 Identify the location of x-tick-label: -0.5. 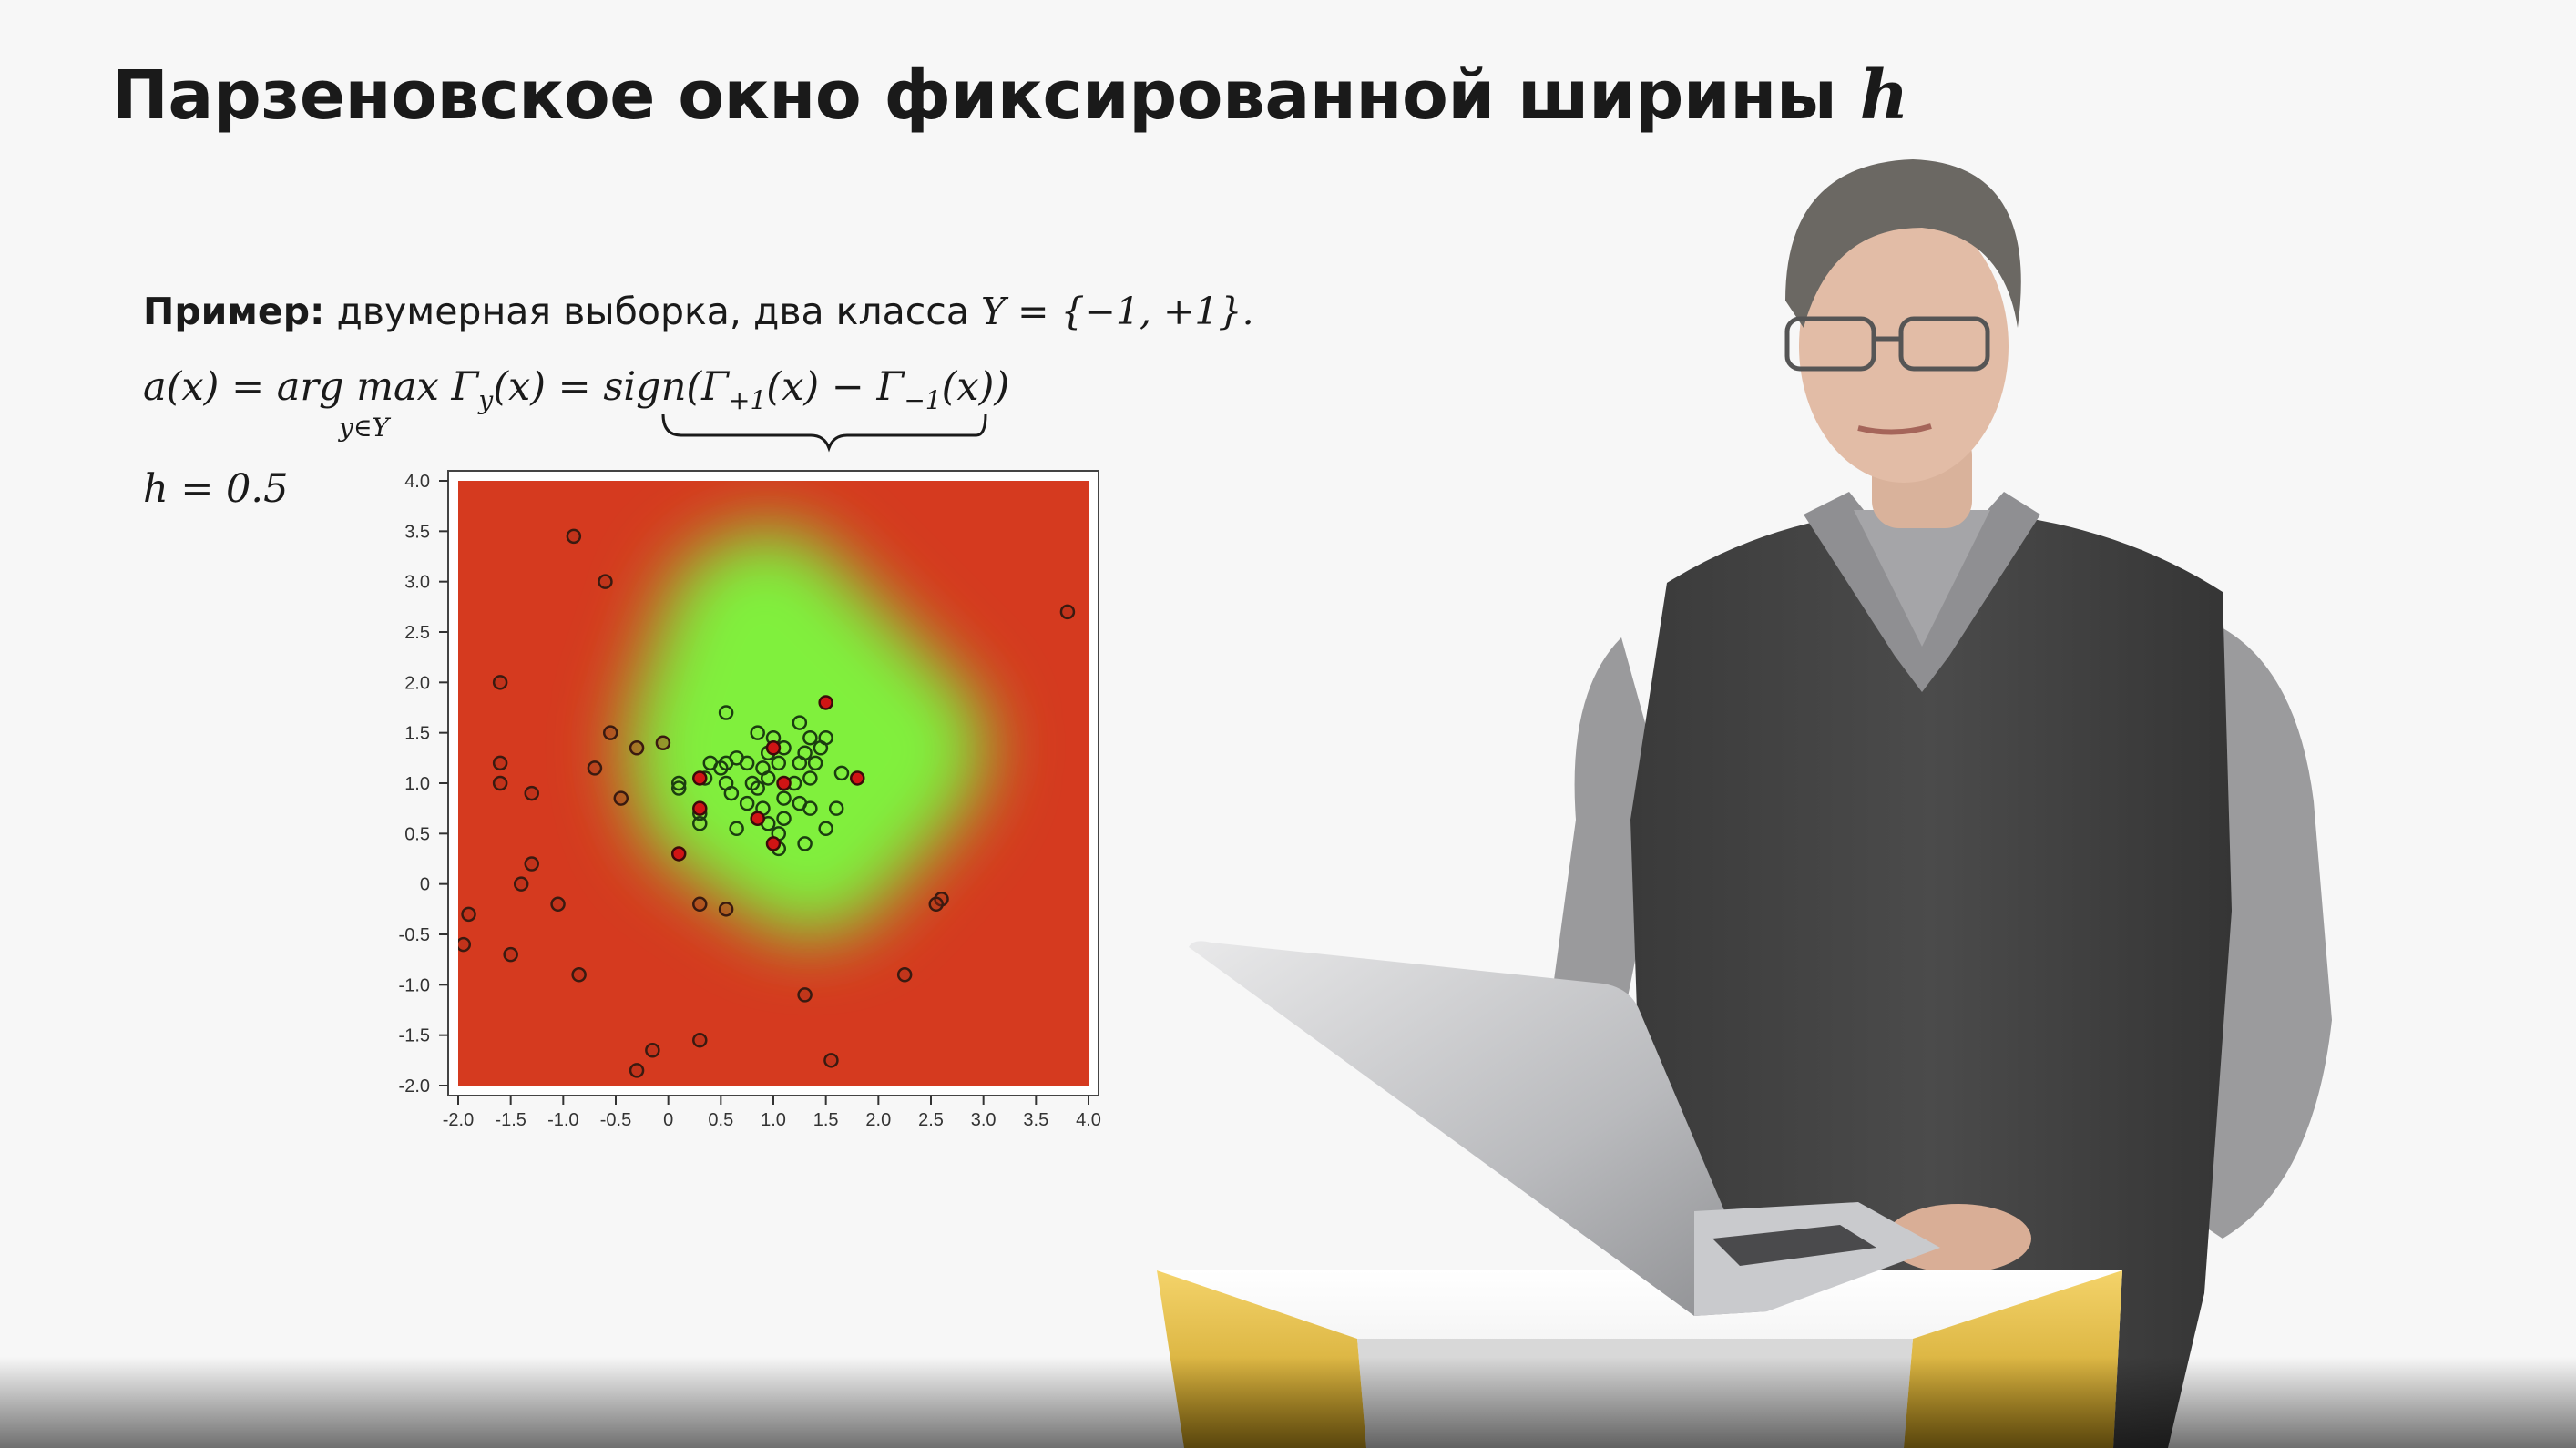
(615, 1120).